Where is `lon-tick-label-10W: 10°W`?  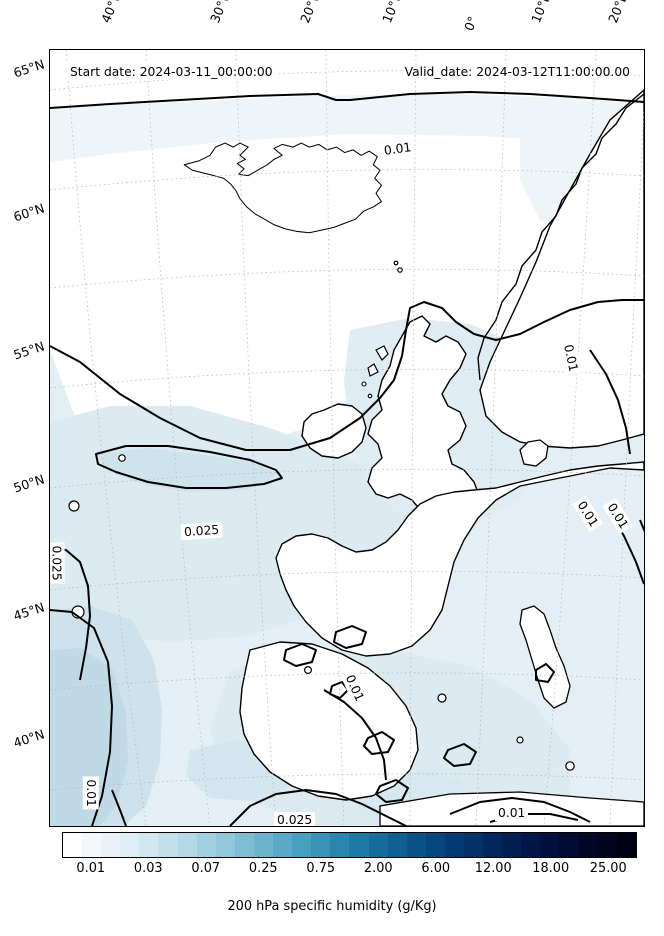 lon-tick-label-10W: 10°W is located at coordinates (393, 13).